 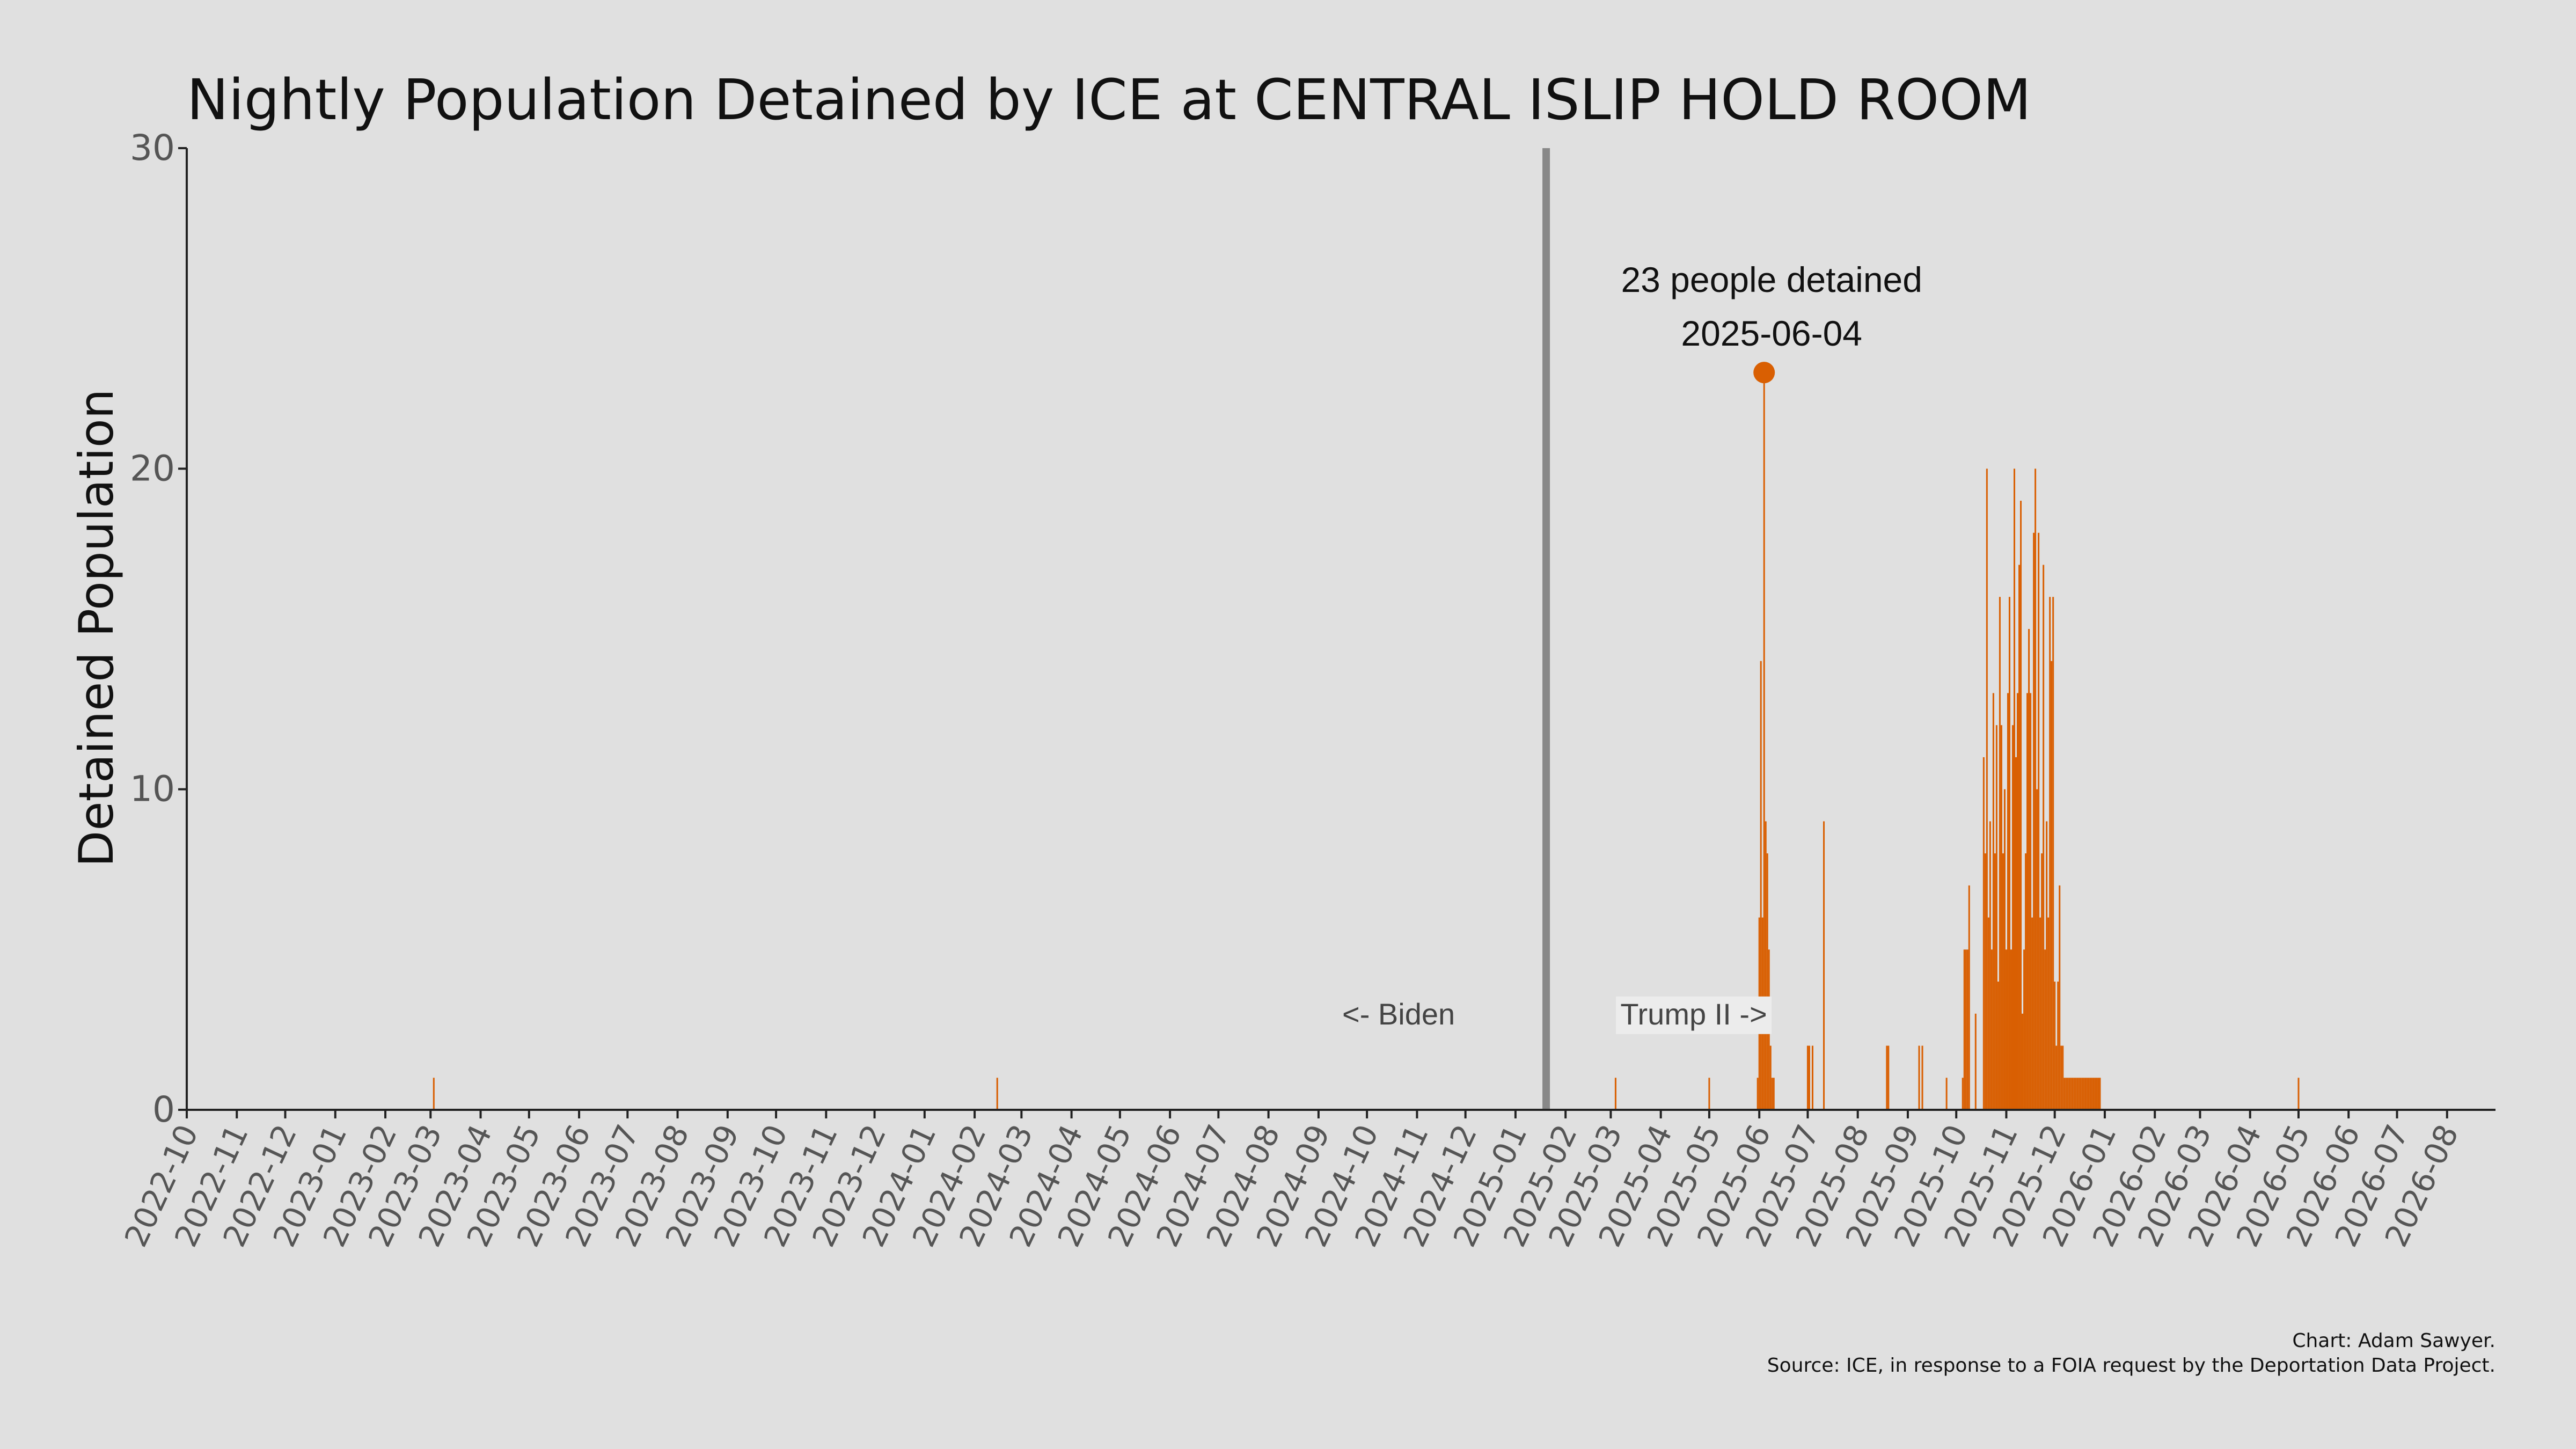 What do you see at coordinates (152, 148) in the screenshot?
I see `y-tick-label: 30` at bounding box center [152, 148].